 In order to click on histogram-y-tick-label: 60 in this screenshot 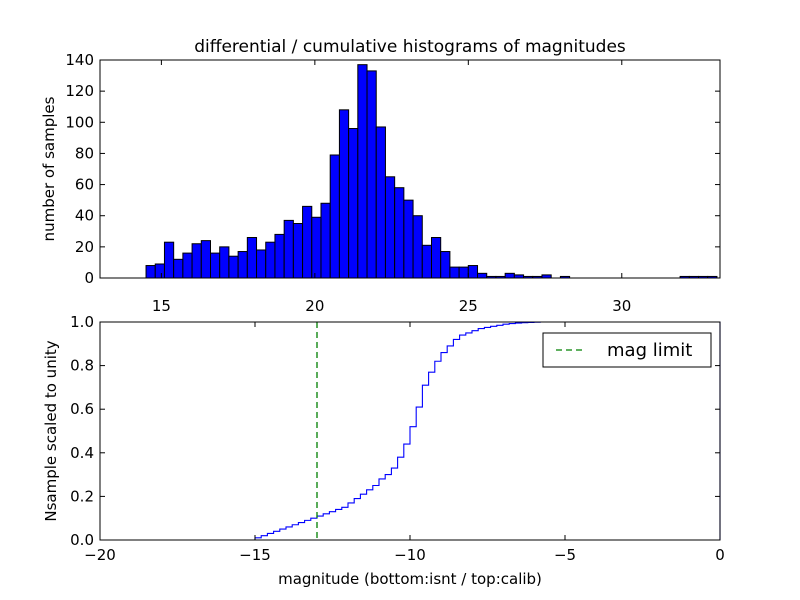, I will do `click(84, 185)`.